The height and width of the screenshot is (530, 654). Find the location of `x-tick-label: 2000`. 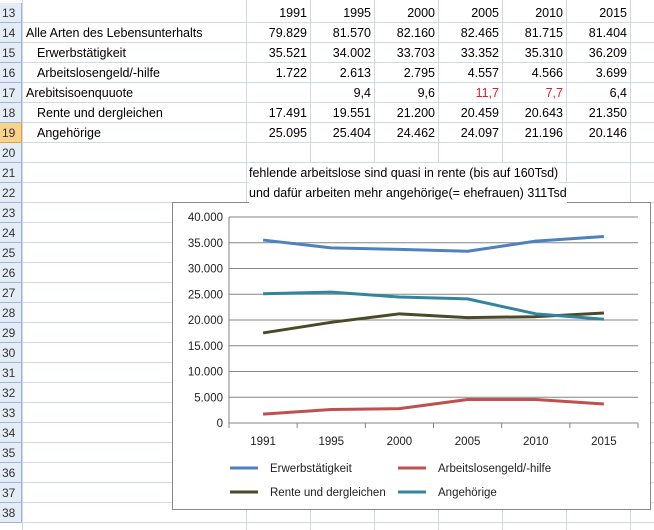

x-tick-label: 2000 is located at coordinates (400, 442).